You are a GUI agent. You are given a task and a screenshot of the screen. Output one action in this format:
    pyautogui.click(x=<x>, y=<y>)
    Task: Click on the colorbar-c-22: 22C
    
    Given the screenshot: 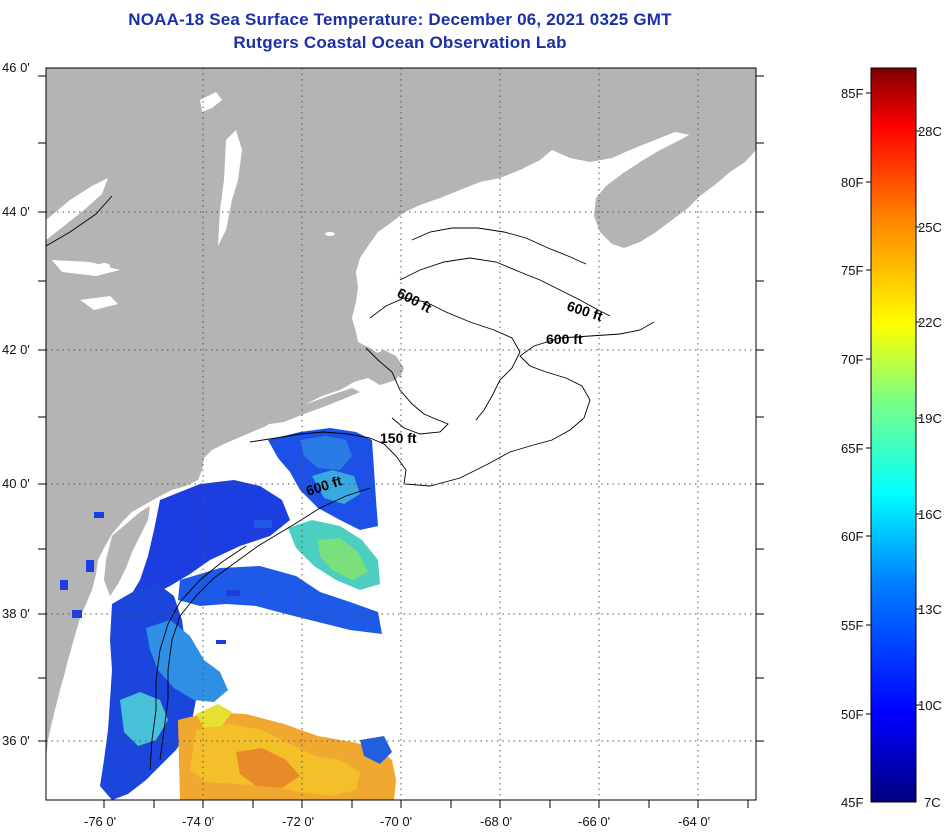 What is the action you would take?
    pyautogui.click(x=930, y=322)
    